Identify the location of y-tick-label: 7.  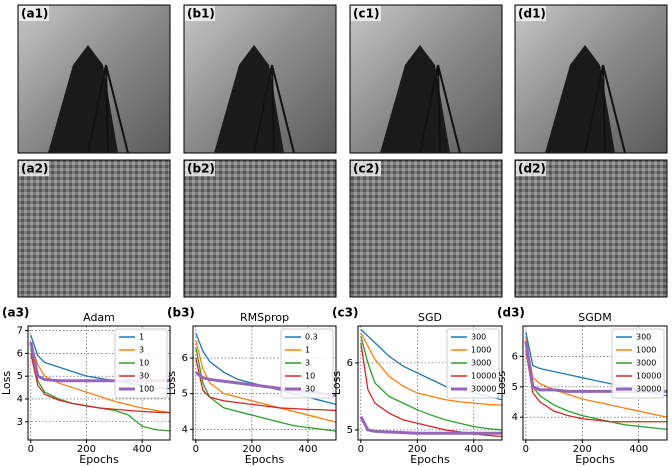
(20, 331).